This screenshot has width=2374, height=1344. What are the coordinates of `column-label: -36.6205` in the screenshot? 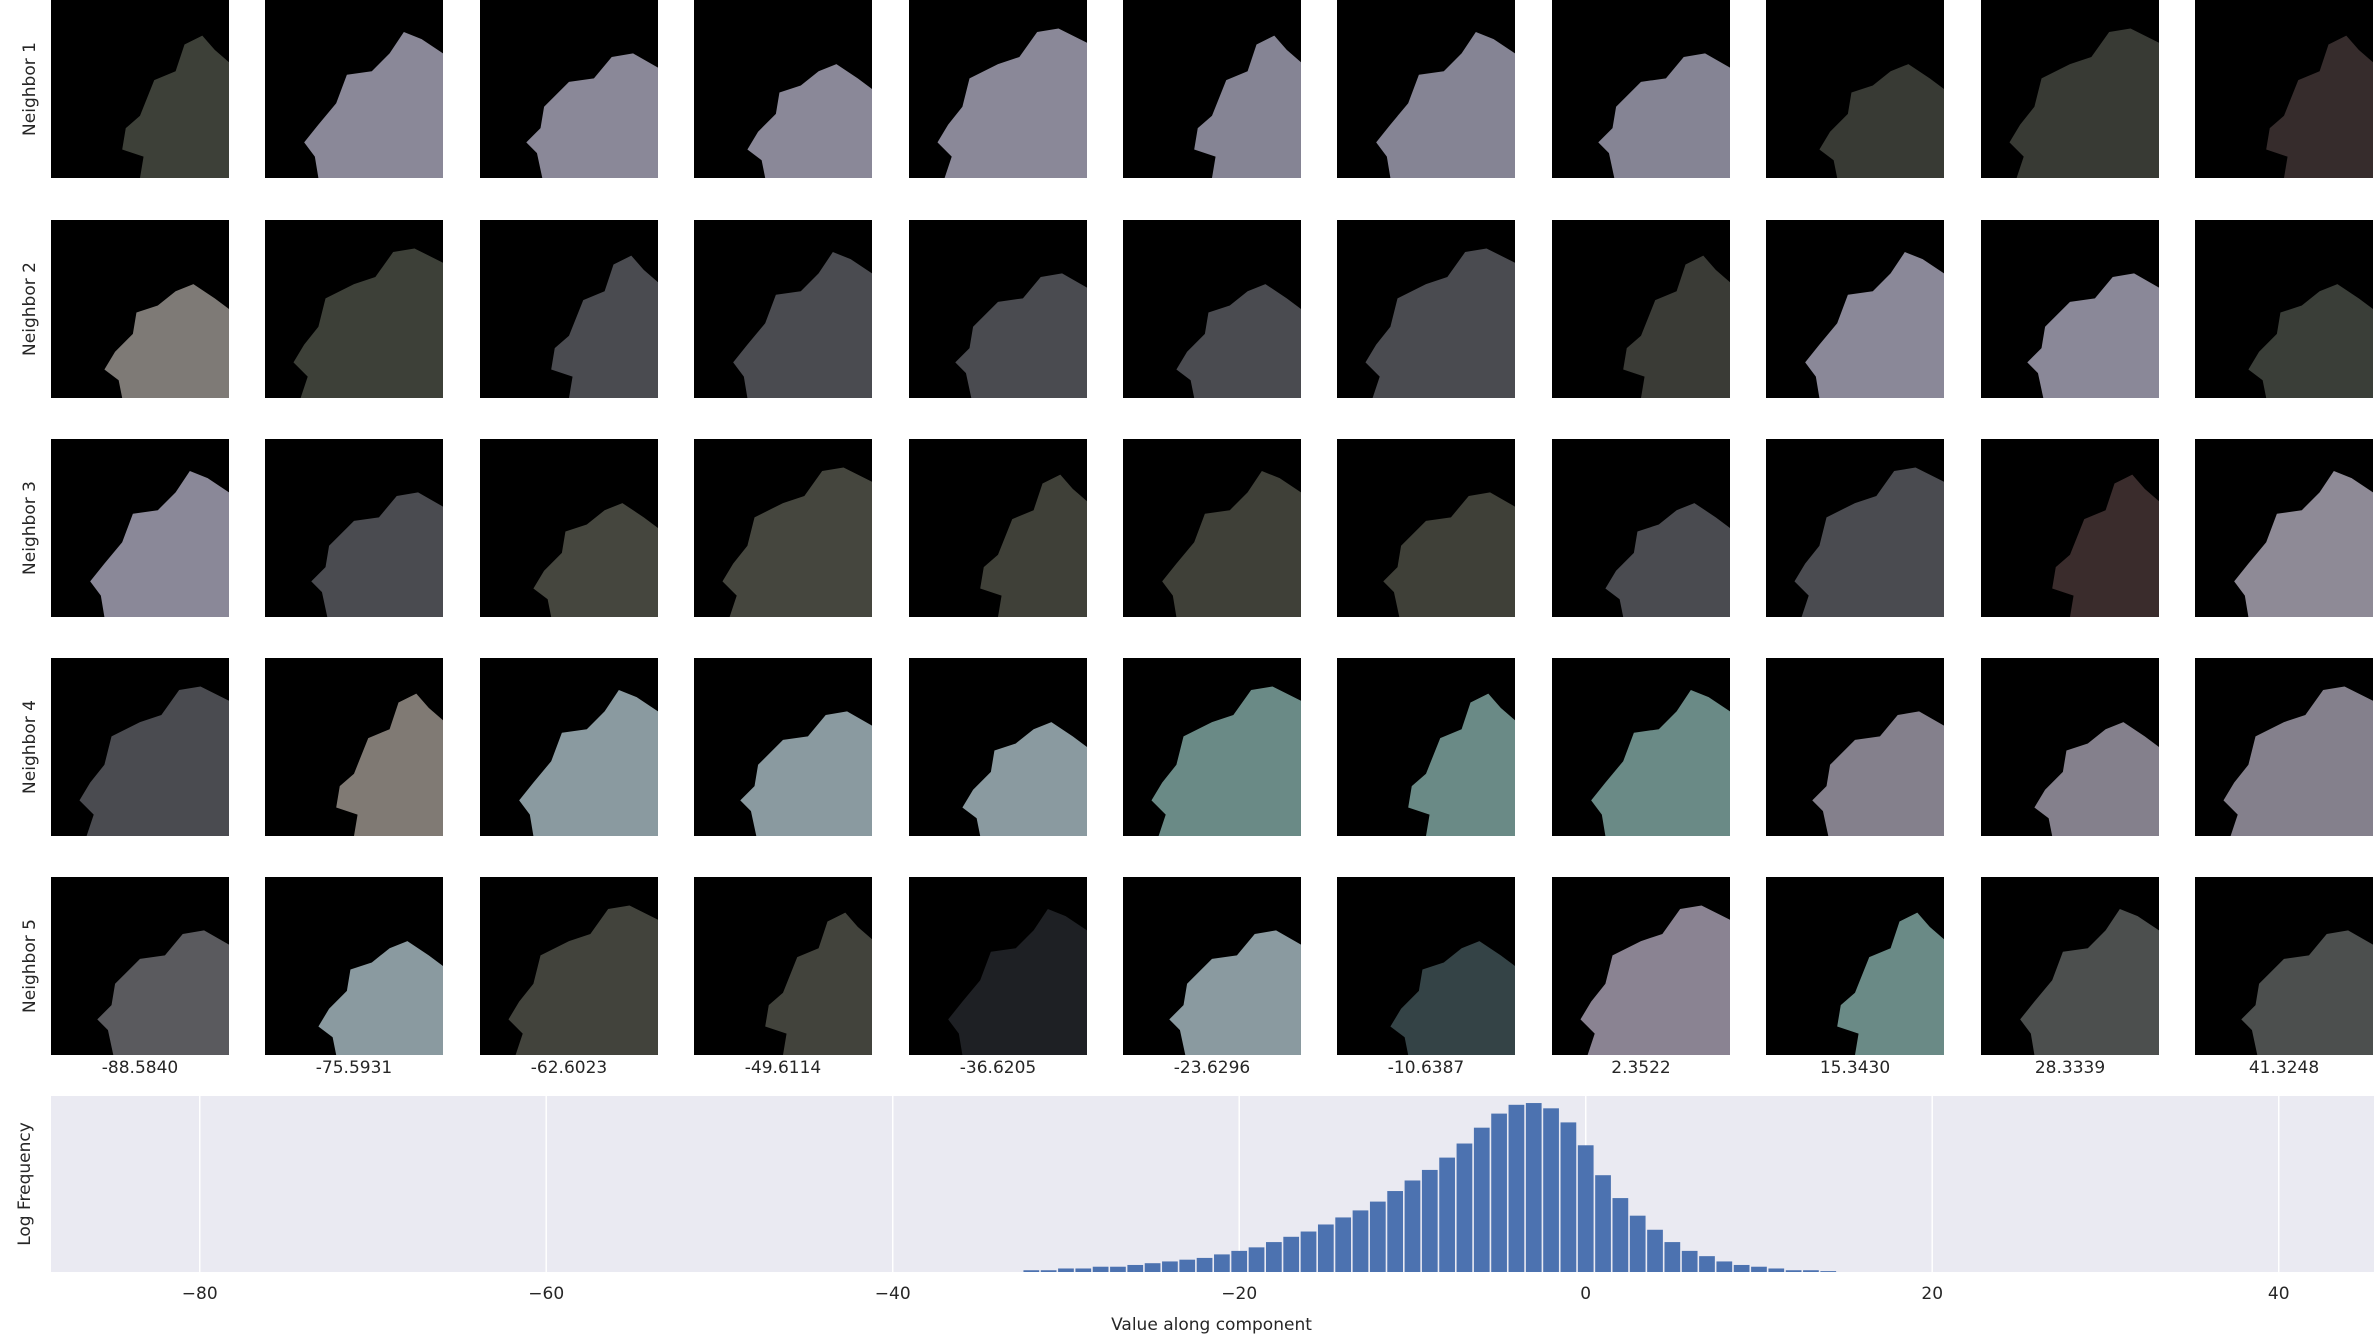 It's located at (998, 1068).